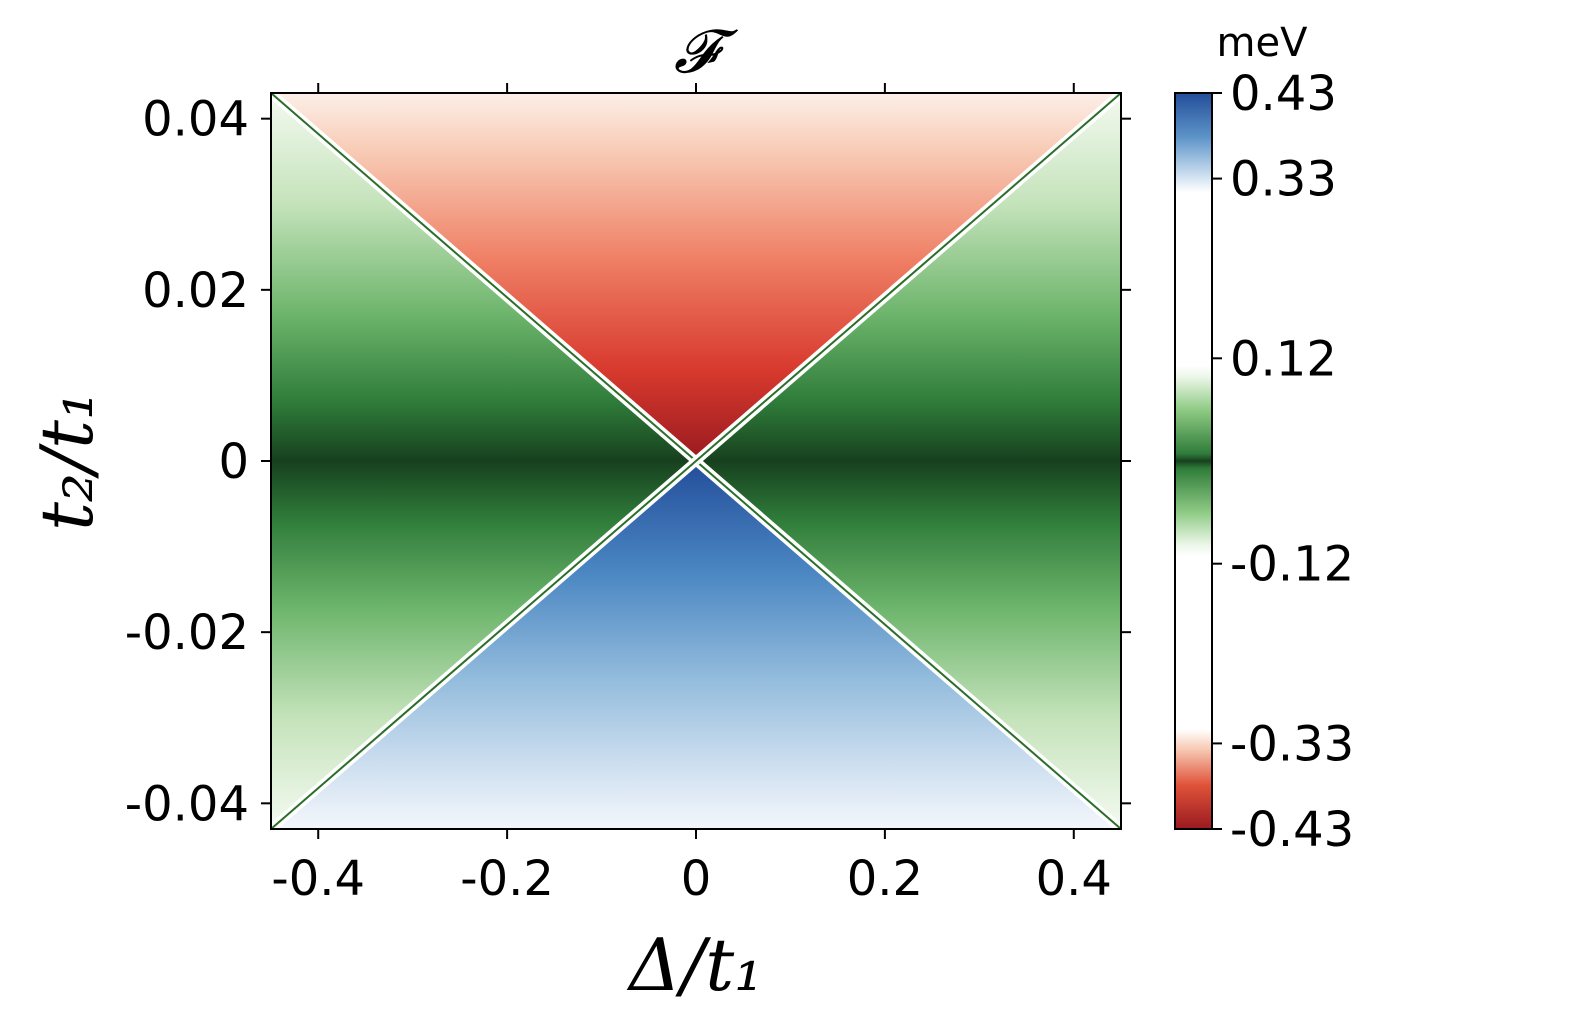 This screenshot has width=1590, height=1027. I want to click on colorbar-tick-label: -0.33, so click(1292, 744).